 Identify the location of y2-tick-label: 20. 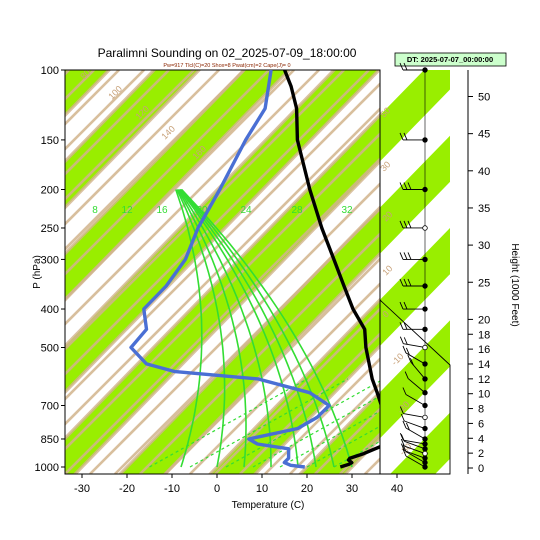
(484, 320).